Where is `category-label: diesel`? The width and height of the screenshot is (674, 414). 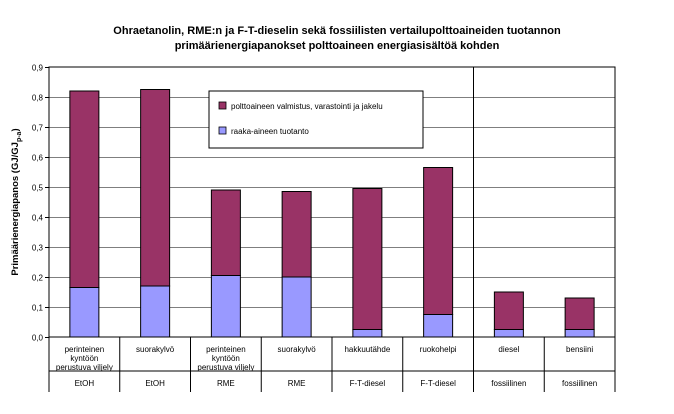 category-label: diesel is located at coordinates (508, 349).